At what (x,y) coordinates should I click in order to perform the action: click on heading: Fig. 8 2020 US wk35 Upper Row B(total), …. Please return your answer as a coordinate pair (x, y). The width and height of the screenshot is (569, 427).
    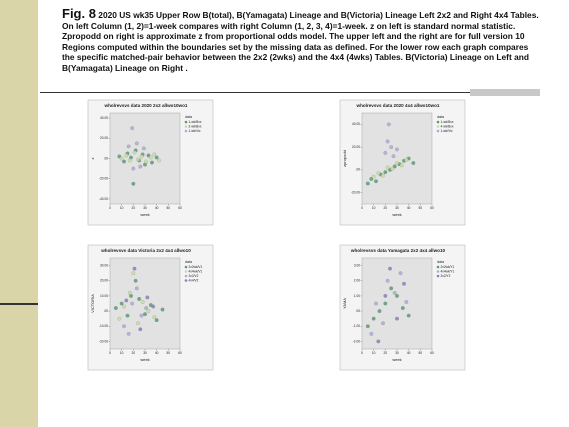
    Looking at the image, I should click on (302, 40).